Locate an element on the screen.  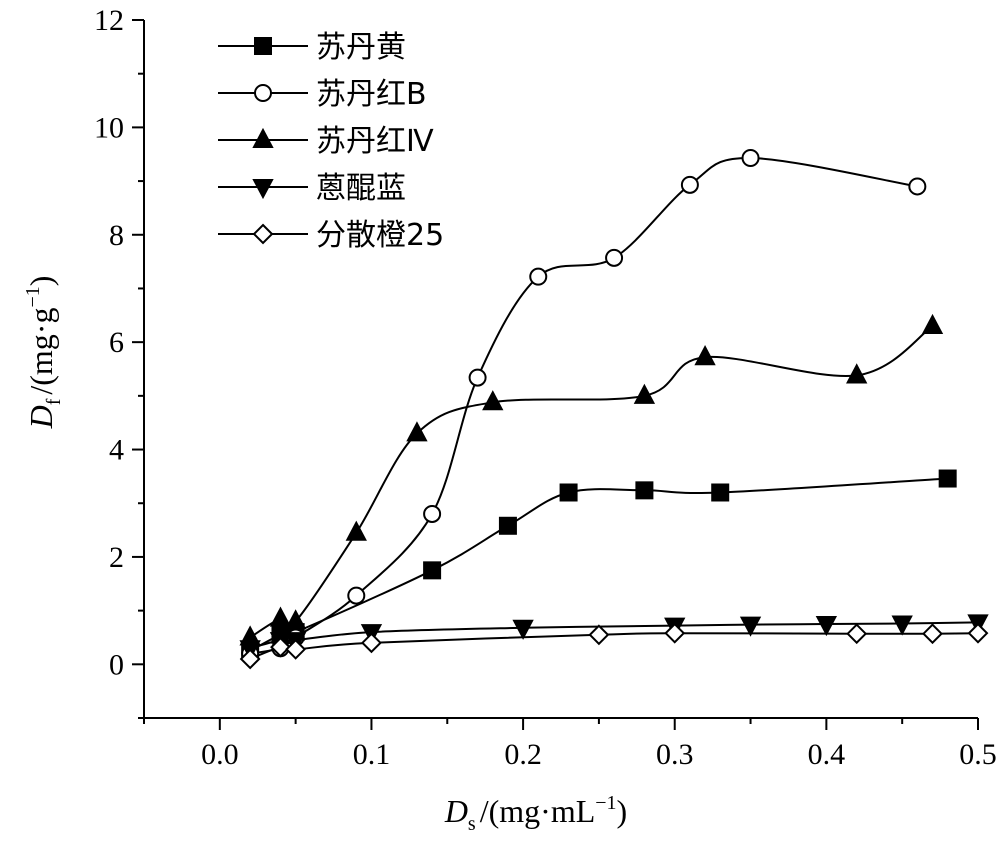
legend-item: 苏丹黄 is located at coordinates (312, 47).